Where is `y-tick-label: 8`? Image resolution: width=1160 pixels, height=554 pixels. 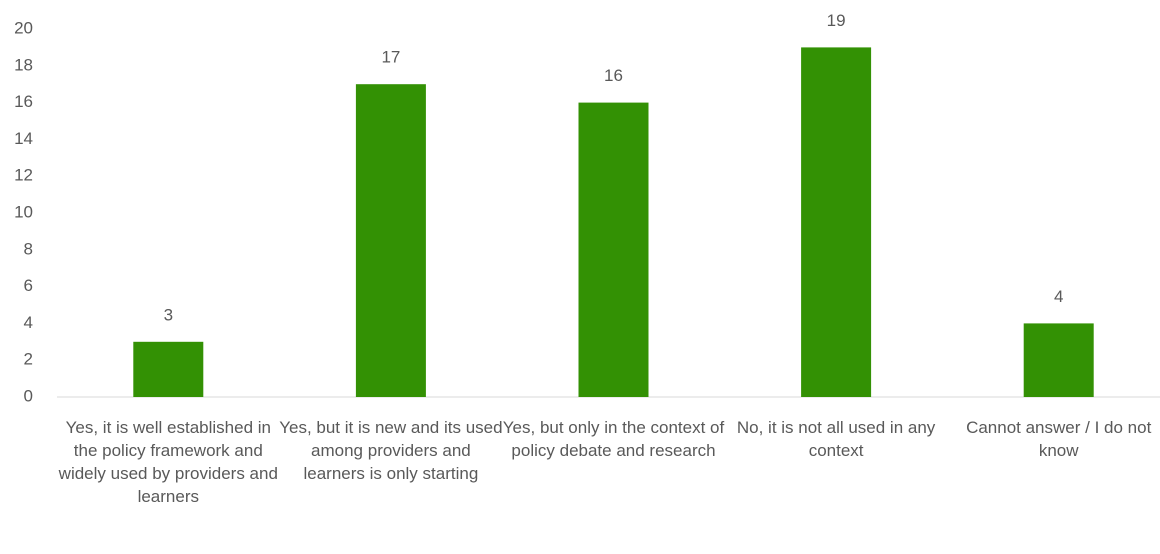 y-tick-label: 8 is located at coordinates (28, 248).